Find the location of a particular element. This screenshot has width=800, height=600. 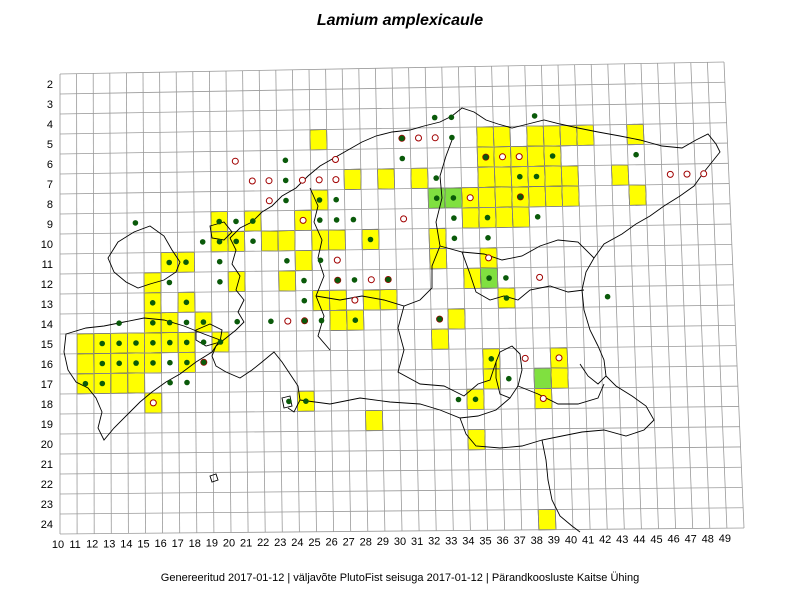

x-tick-label: 49 is located at coordinates (725, 539).